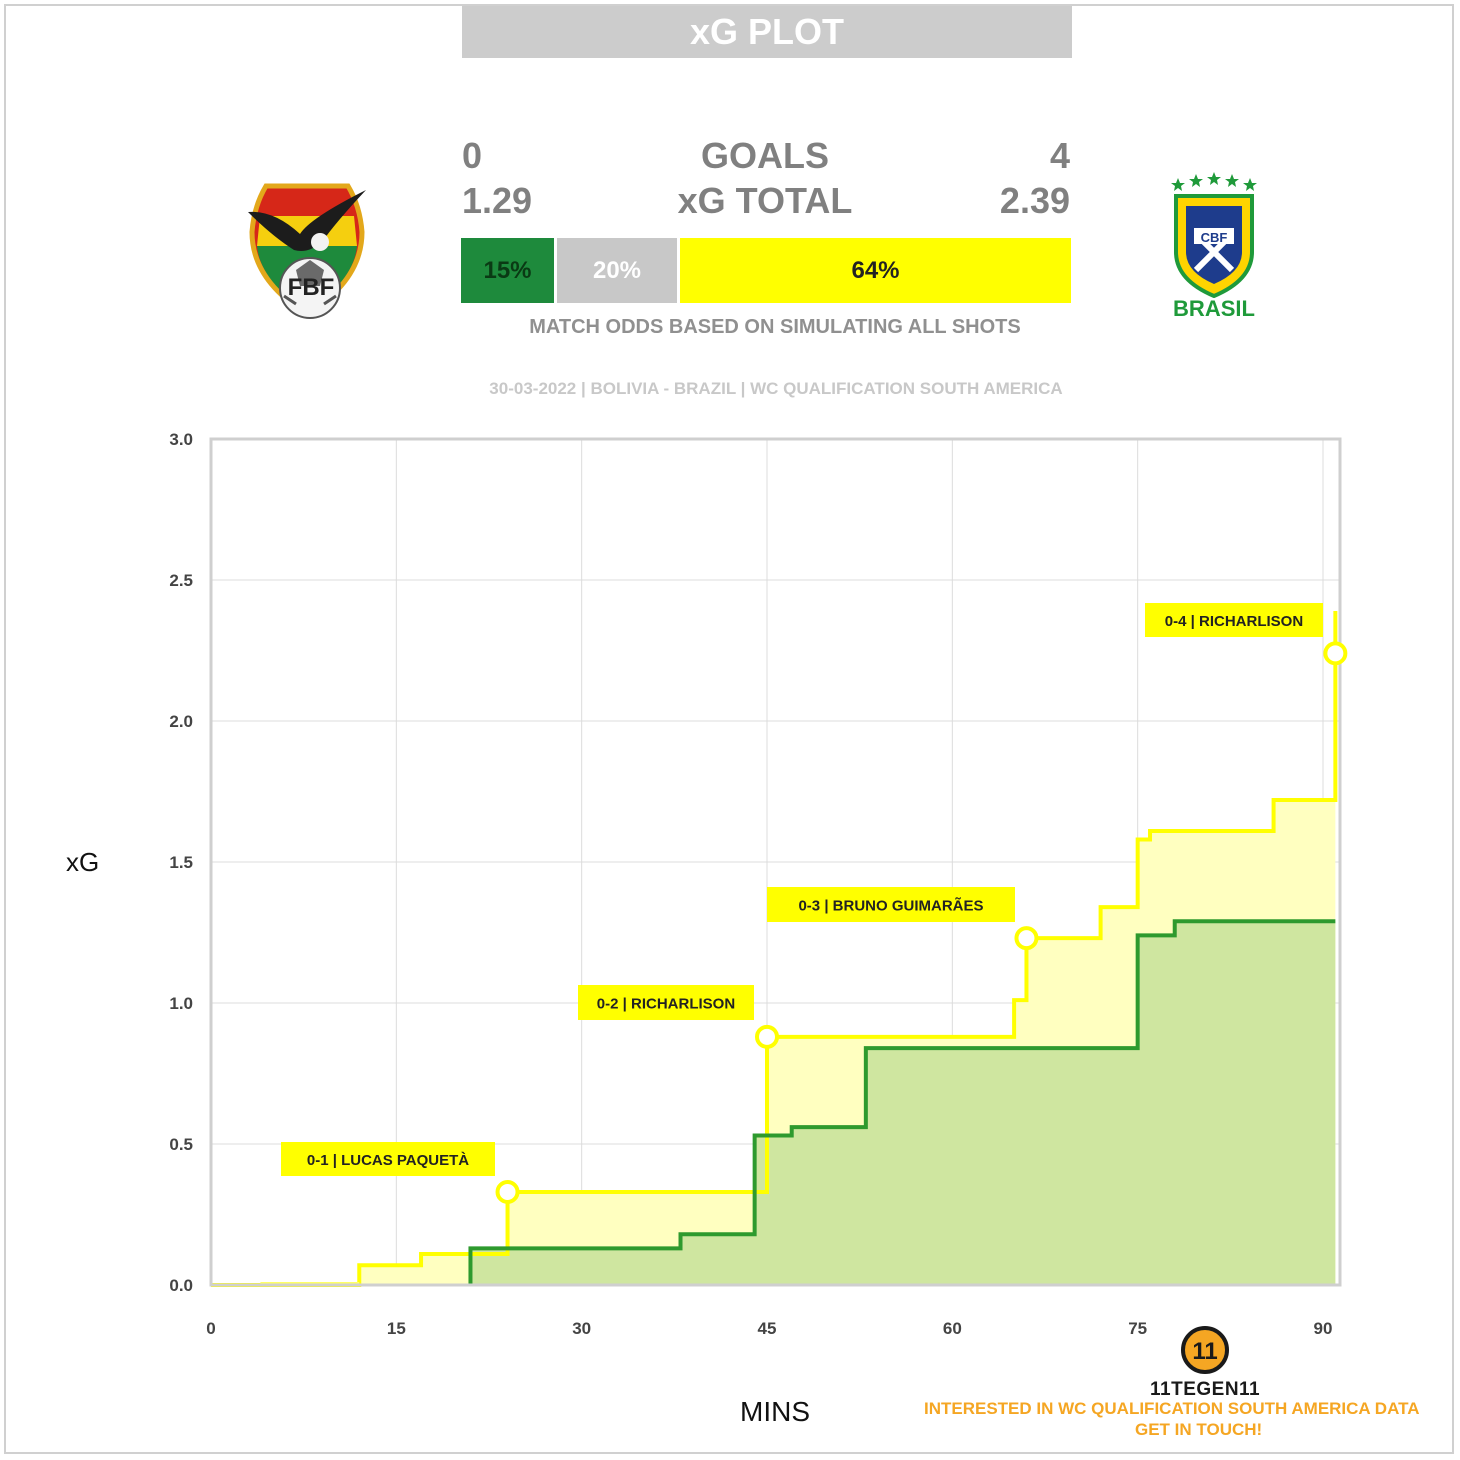  I want to click on x-tick-label: 45, so click(767, 1328).